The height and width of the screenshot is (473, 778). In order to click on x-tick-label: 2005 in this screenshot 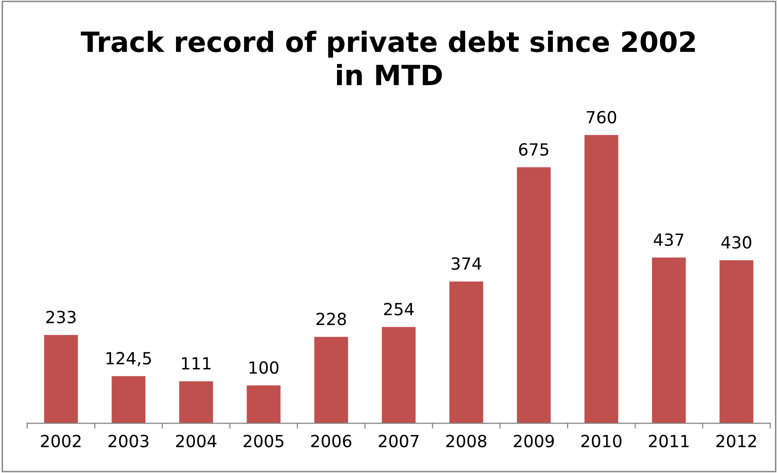, I will do `click(264, 441)`.